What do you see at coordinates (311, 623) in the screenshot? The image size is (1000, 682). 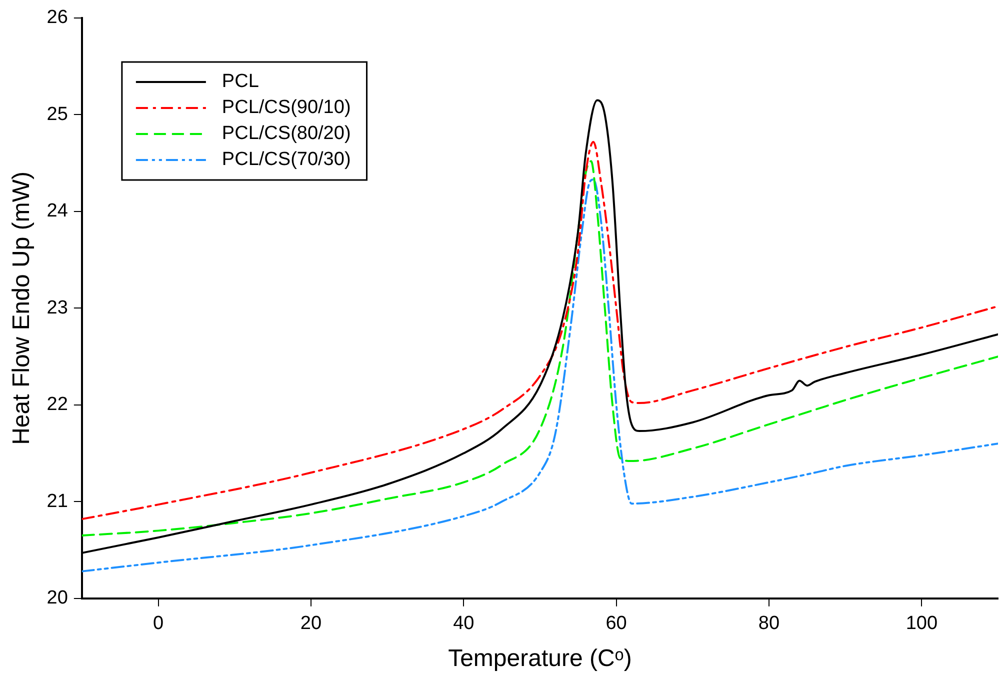 I see `x-tick-label: 20` at bounding box center [311, 623].